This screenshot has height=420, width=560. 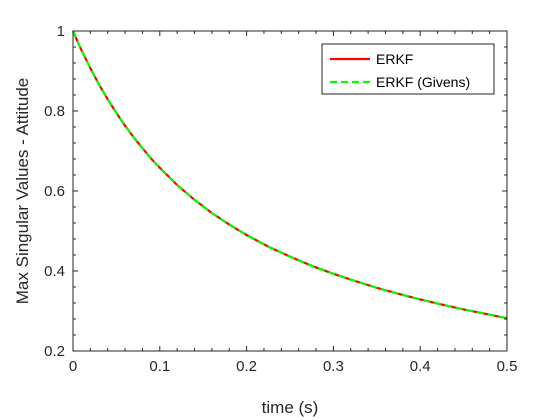 What do you see at coordinates (159, 366) in the screenshot?
I see `x-tick-label: 0.1` at bounding box center [159, 366].